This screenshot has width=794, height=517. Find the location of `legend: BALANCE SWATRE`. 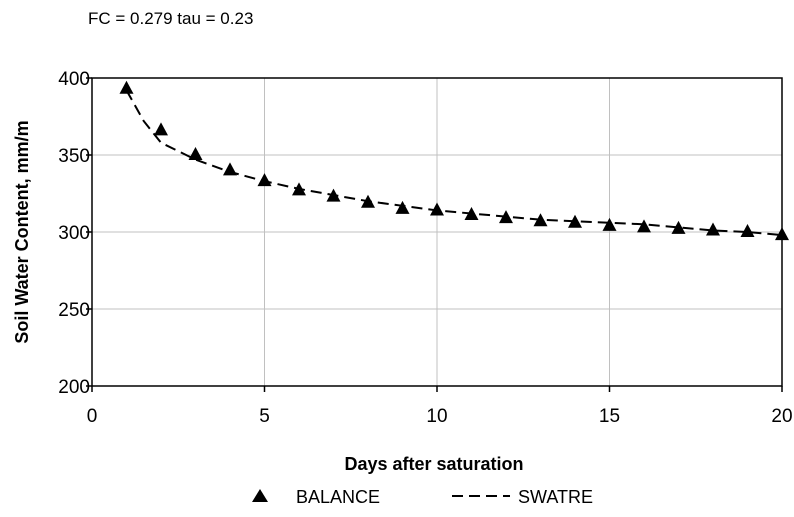

legend: BALANCE SWATRE is located at coordinates (422, 497).